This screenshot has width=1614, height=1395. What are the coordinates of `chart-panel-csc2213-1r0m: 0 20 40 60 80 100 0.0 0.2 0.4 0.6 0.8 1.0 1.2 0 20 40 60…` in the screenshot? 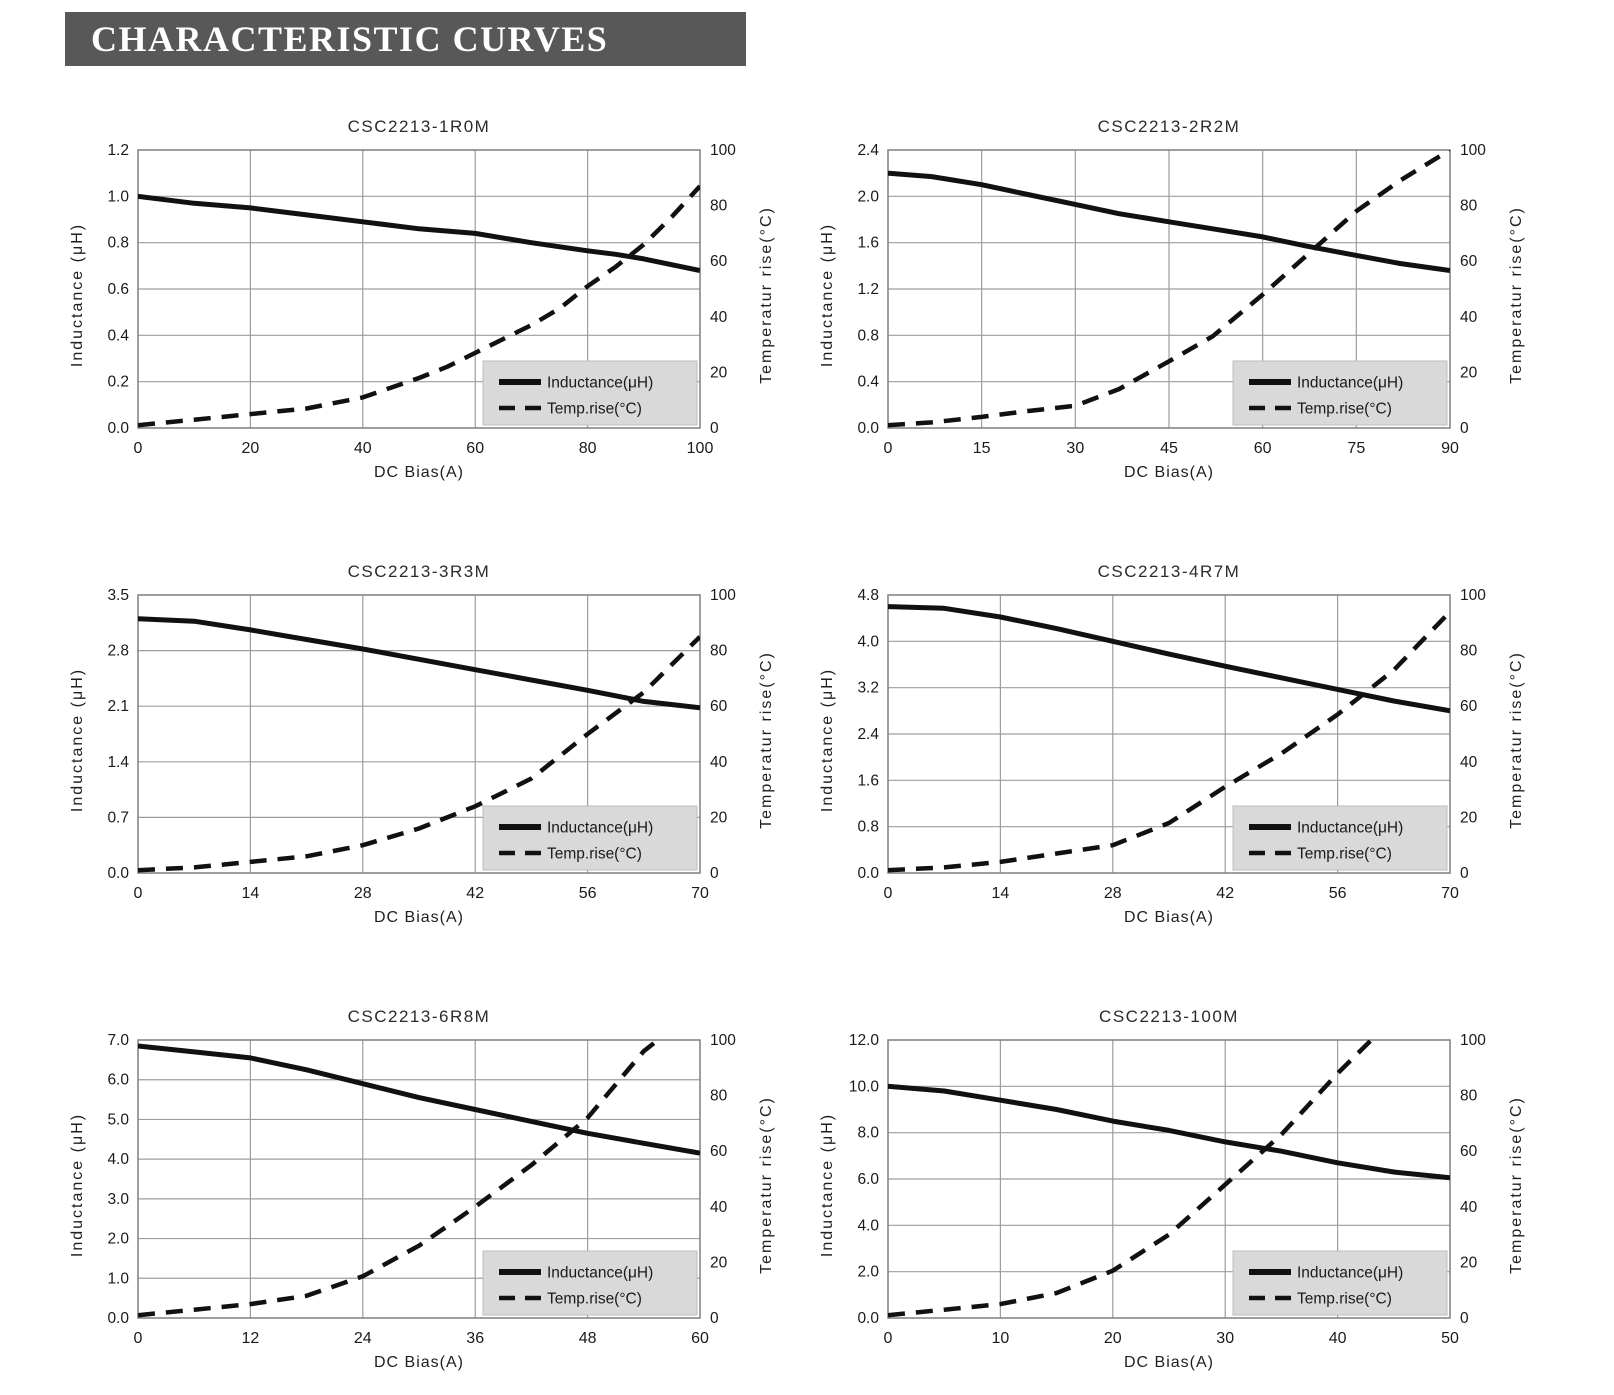 It's located at (425, 297).